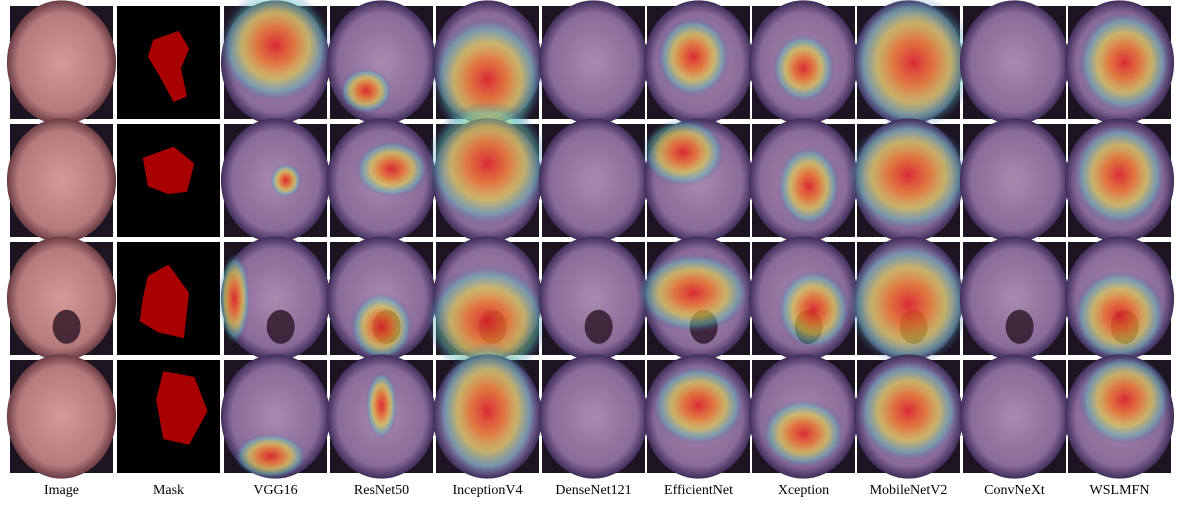 Image resolution: width=1182 pixels, height=512 pixels. What do you see at coordinates (698, 490) in the screenshot?
I see `column-label: EfficientNet` at bounding box center [698, 490].